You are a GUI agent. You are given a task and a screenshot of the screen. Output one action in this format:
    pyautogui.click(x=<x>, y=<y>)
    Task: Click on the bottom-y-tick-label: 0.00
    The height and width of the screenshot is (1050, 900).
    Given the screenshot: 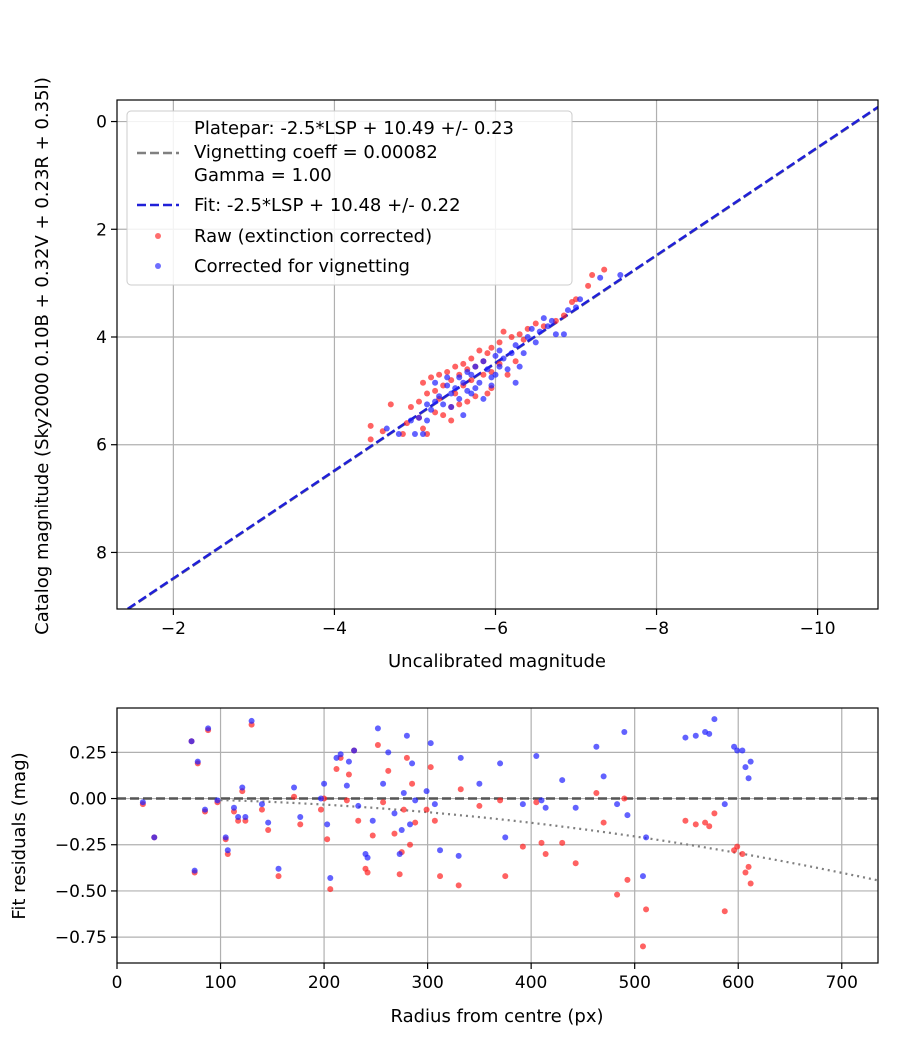 What is the action you would take?
    pyautogui.click(x=88, y=800)
    